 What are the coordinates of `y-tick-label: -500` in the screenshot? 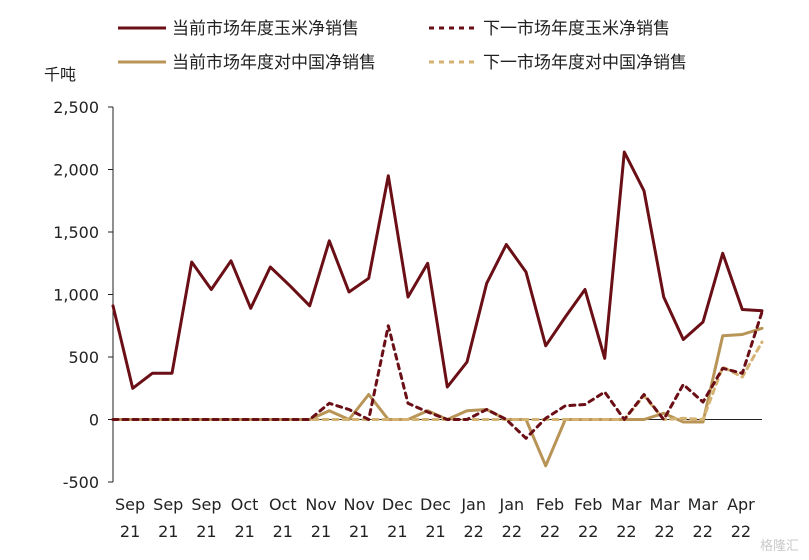 It's located at (81, 482).